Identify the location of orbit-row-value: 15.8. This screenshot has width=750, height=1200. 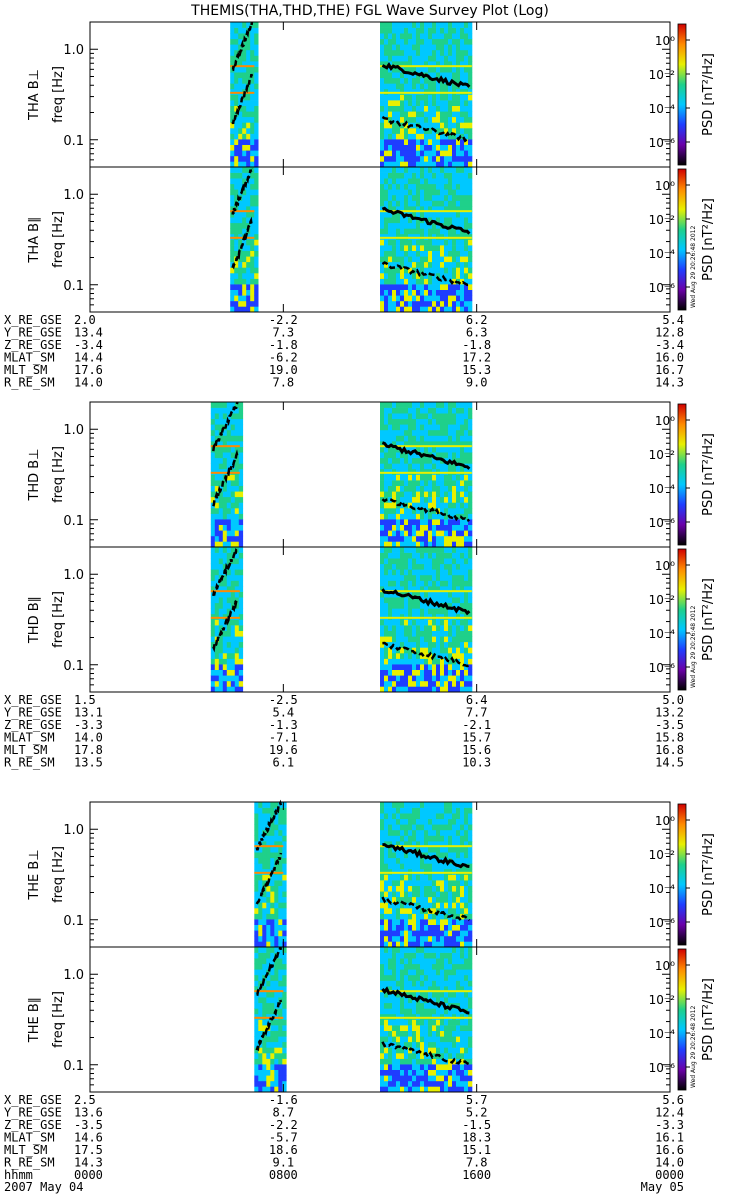
(669, 738).